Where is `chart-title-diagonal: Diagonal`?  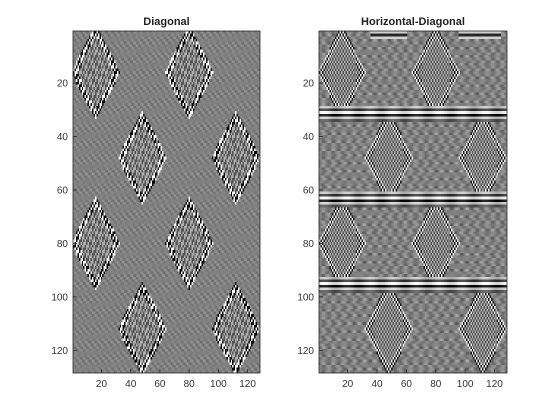
chart-title-diagonal: Diagonal is located at coordinates (166, 22).